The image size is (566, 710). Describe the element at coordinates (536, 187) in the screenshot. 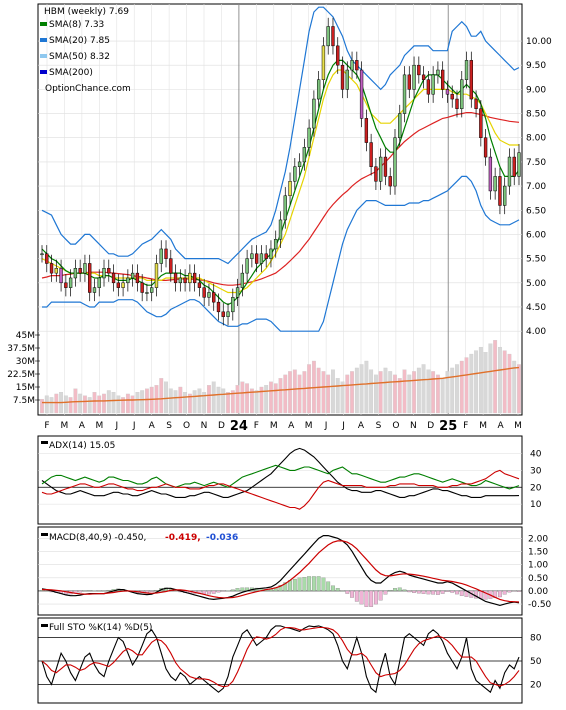

I see `price-tick-label: 7.00` at that location.